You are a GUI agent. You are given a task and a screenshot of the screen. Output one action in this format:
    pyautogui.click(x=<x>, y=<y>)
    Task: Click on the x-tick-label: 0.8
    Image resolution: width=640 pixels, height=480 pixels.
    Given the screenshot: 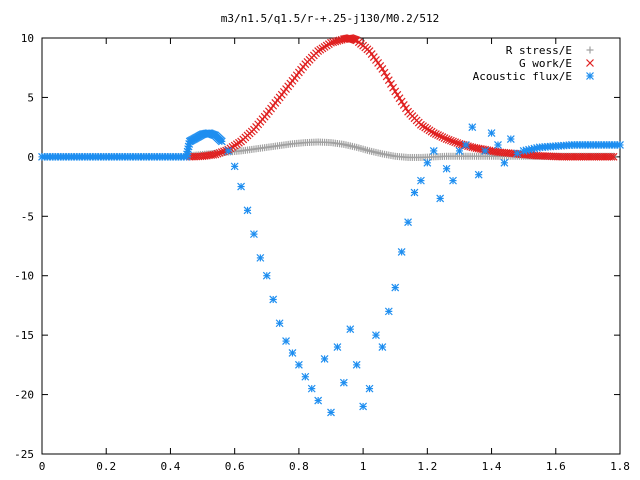 What is the action you would take?
    pyautogui.click(x=299, y=466)
    